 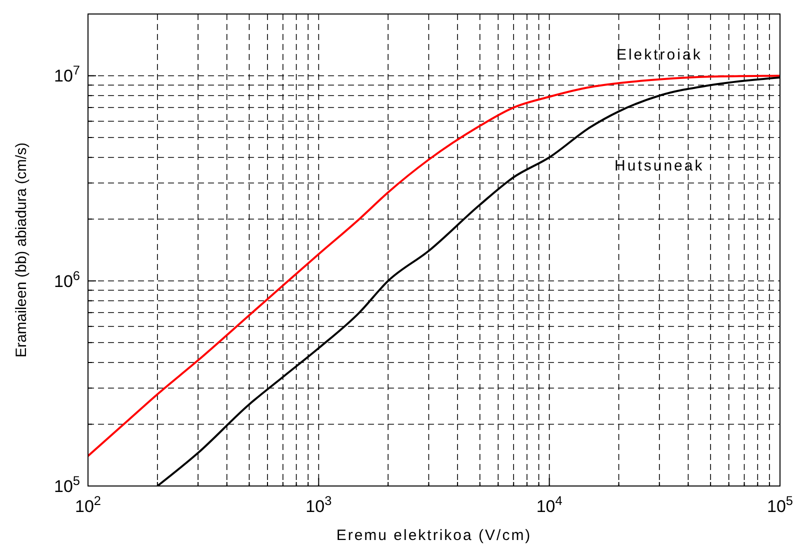 What do you see at coordinates (319, 504) in the screenshot?
I see `x-tick-label: 10$^{3}$` at bounding box center [319, 504].